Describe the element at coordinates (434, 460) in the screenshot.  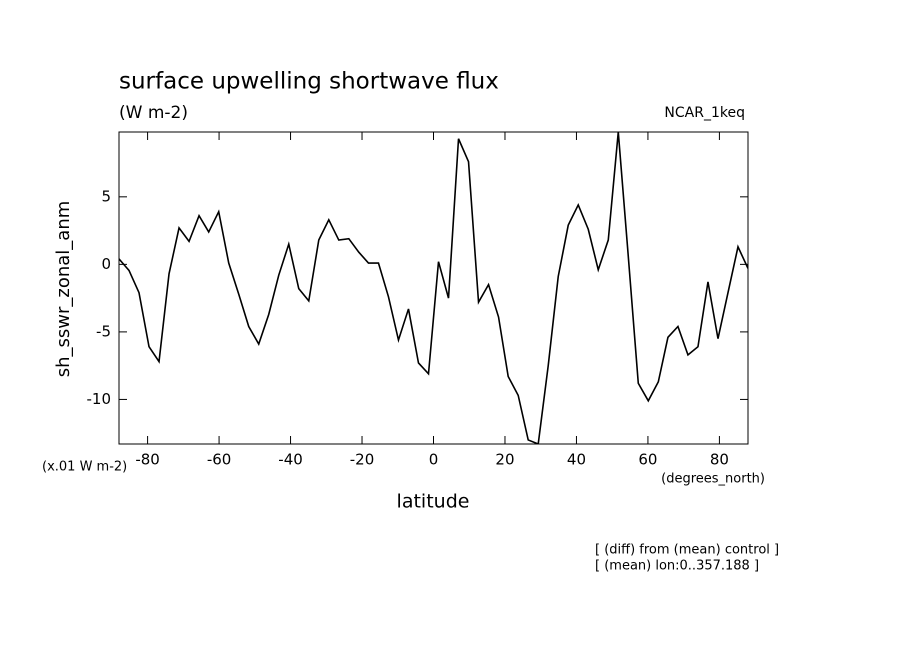
I see `x-tick-label: 0` at that location.